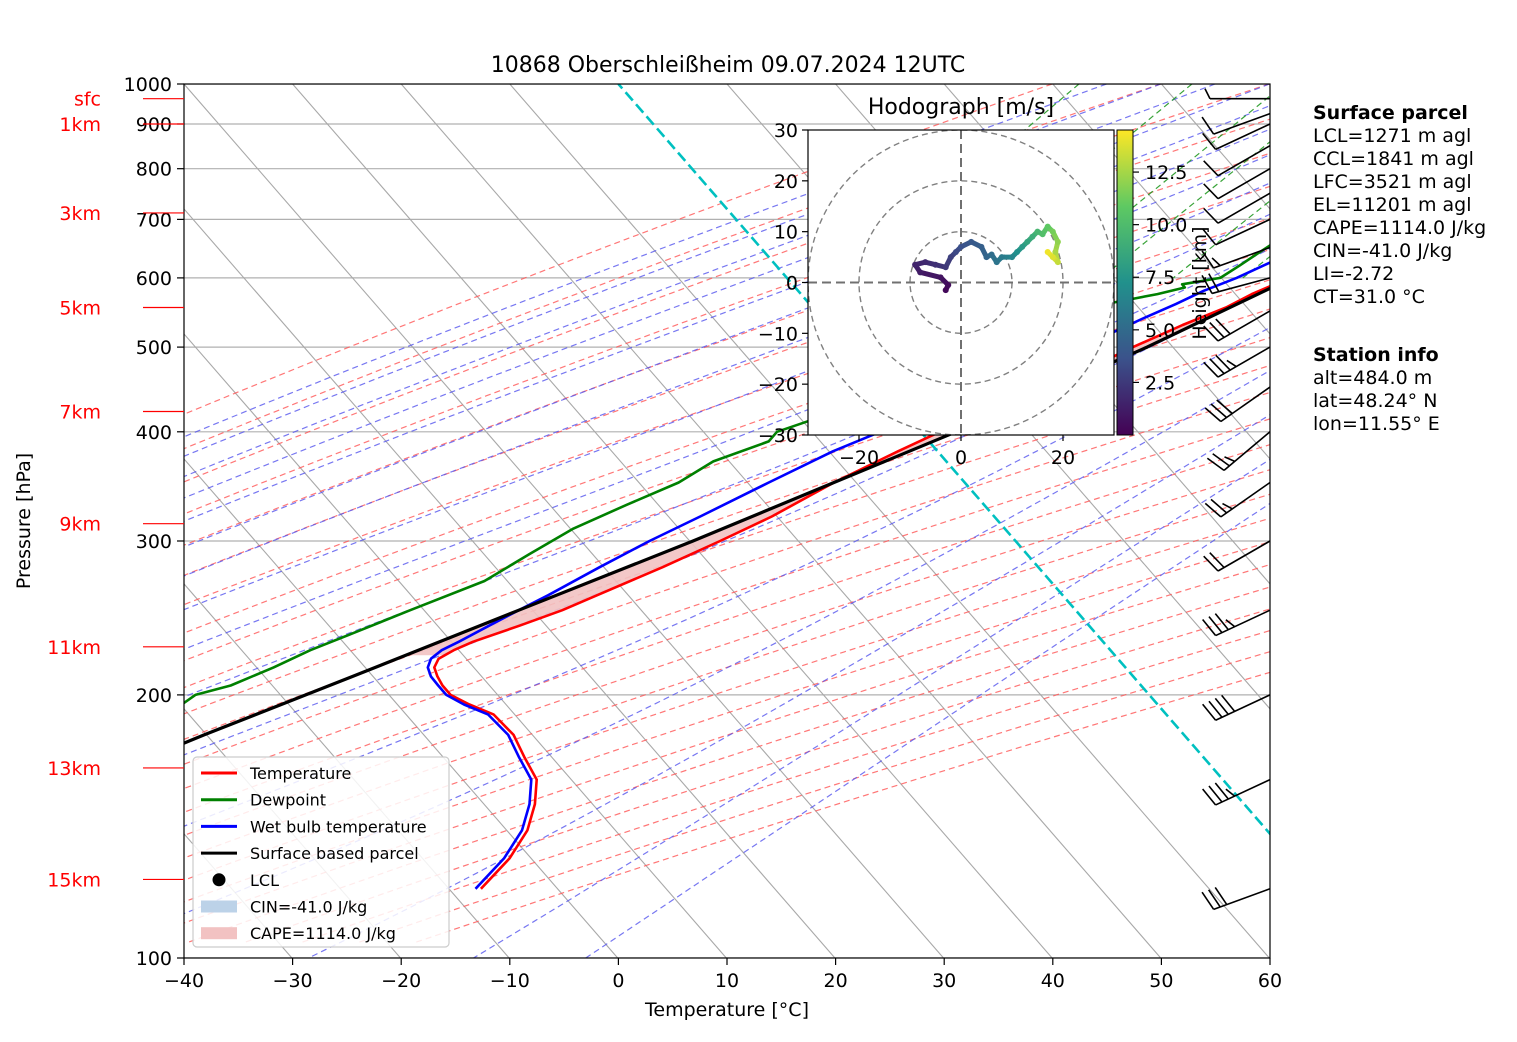 This screenshot has height=1042, width=1517. I want to click on y-tick-label: 500, so click(154, 348).